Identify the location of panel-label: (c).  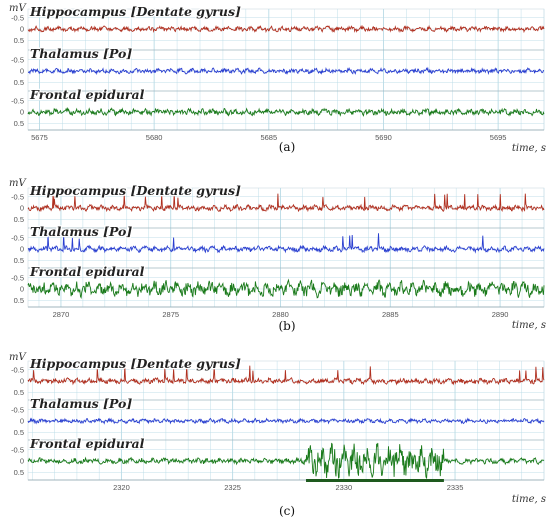
(287, 511).